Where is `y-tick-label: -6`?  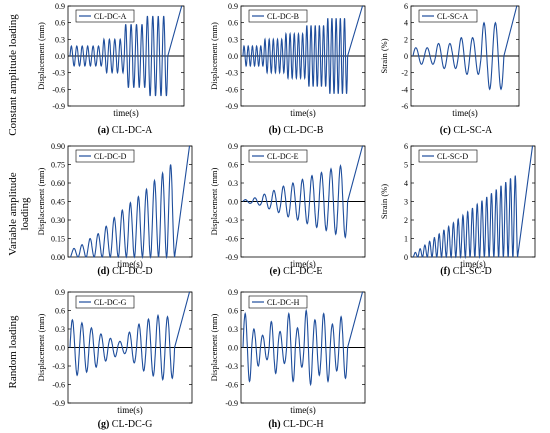 y-tick-label: -6 is located at coordinates (404, 106).